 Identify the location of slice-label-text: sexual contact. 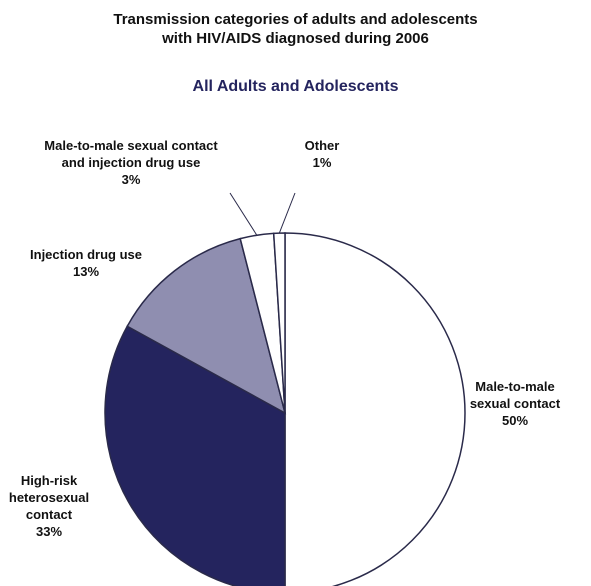
(515, 403).